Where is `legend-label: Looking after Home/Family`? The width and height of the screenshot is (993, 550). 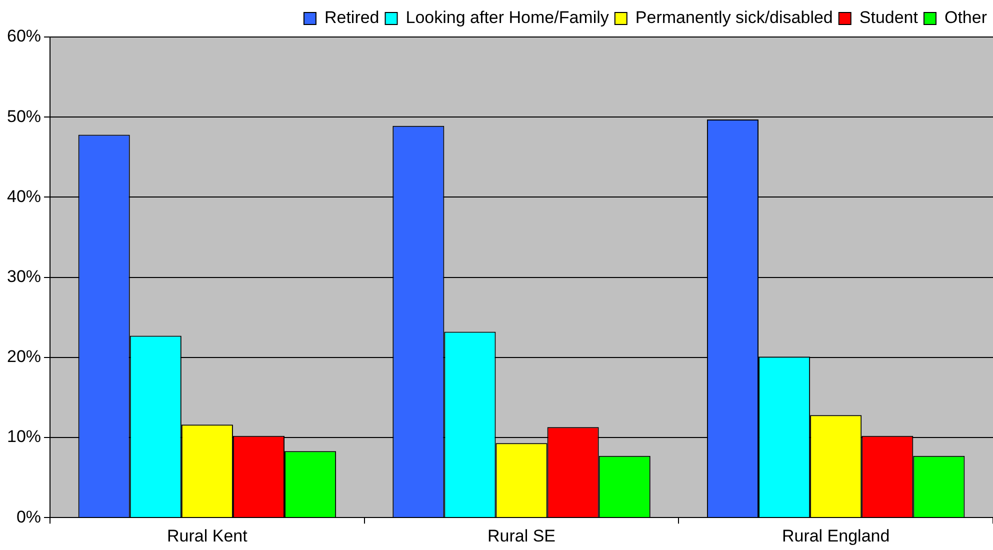
legend-label: Looking after Home/Family is located at coordinates (508, 18).